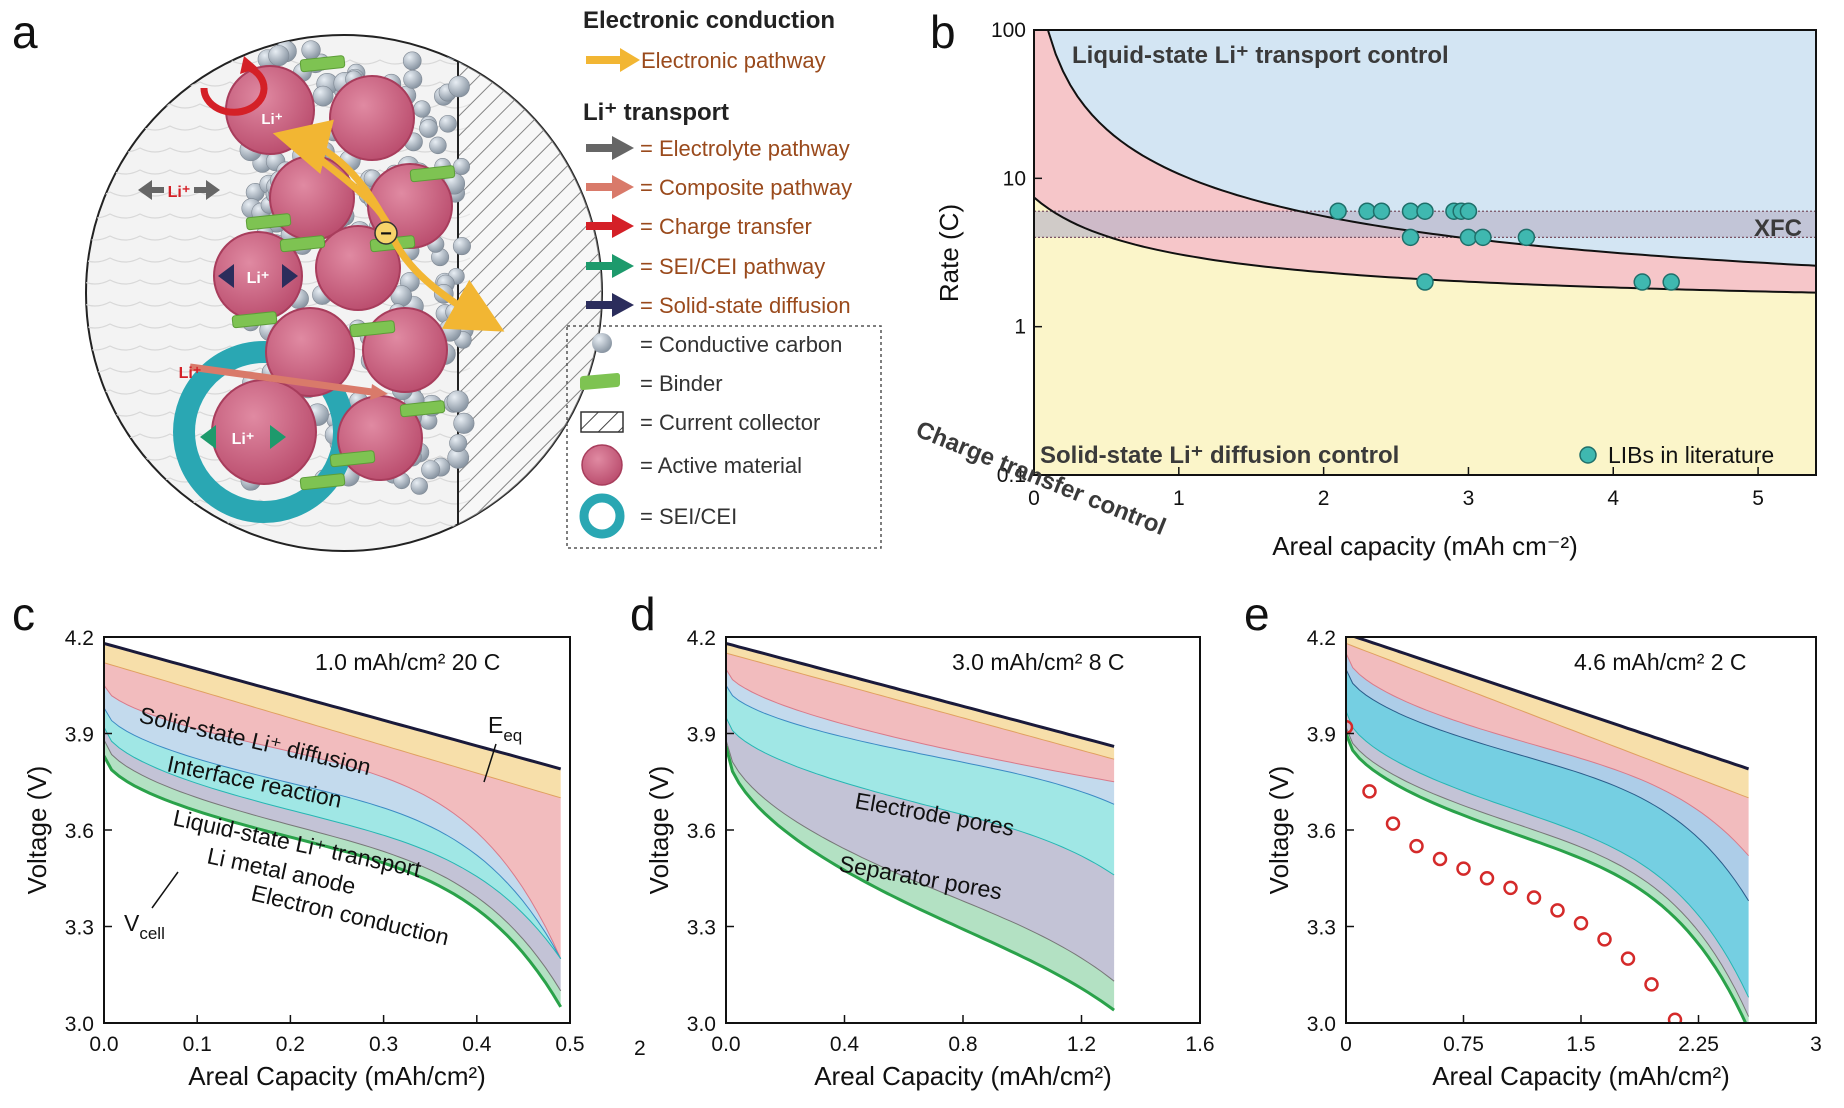 Image resolution: width=1844 pixels, height=1108 pixels. Describe the element at coordinates (1691, 455) in the screenshot. I see `legend-libs: LIBs in literature` at that location.